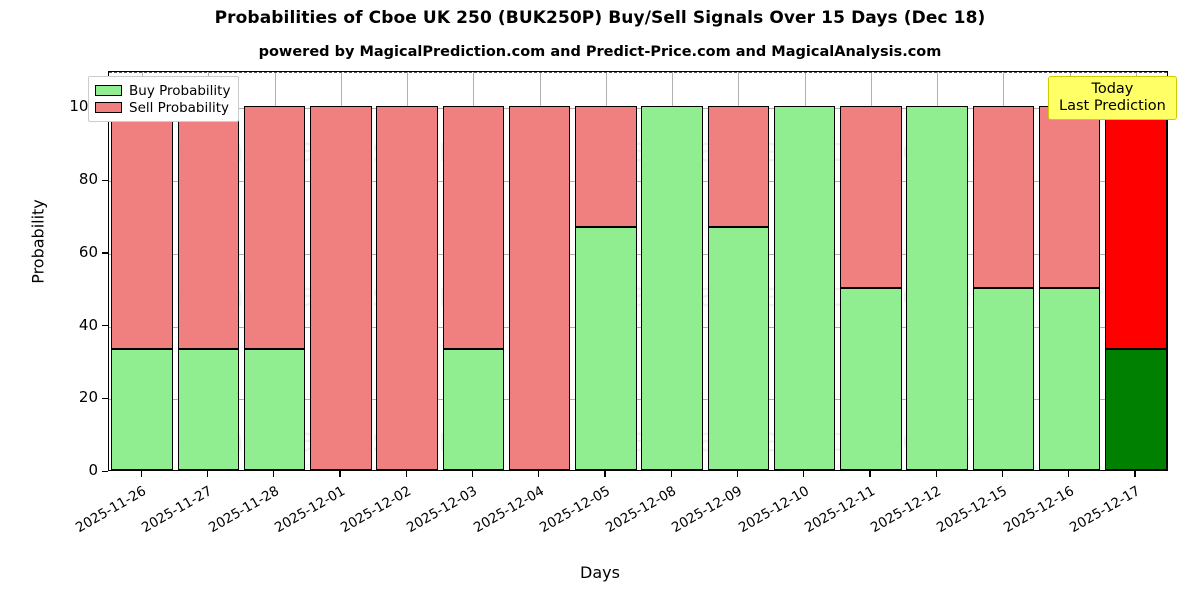 The image size is (1200, 600). What do you see at coordinates (180, 90) in the screenshot?
I see `legend-label-buy: Buy Probability` at bounding box center [180, 90].